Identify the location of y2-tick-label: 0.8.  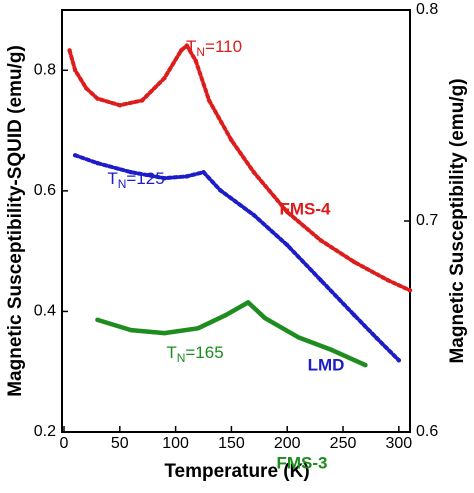
(427, 9).